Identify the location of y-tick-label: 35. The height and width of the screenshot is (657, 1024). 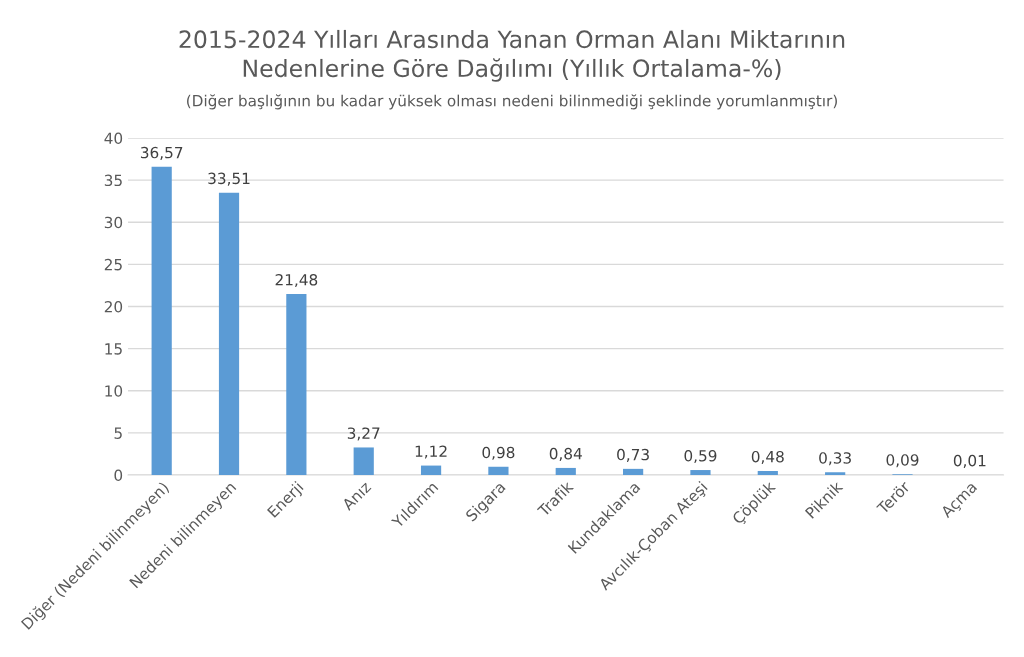
(113, 180).